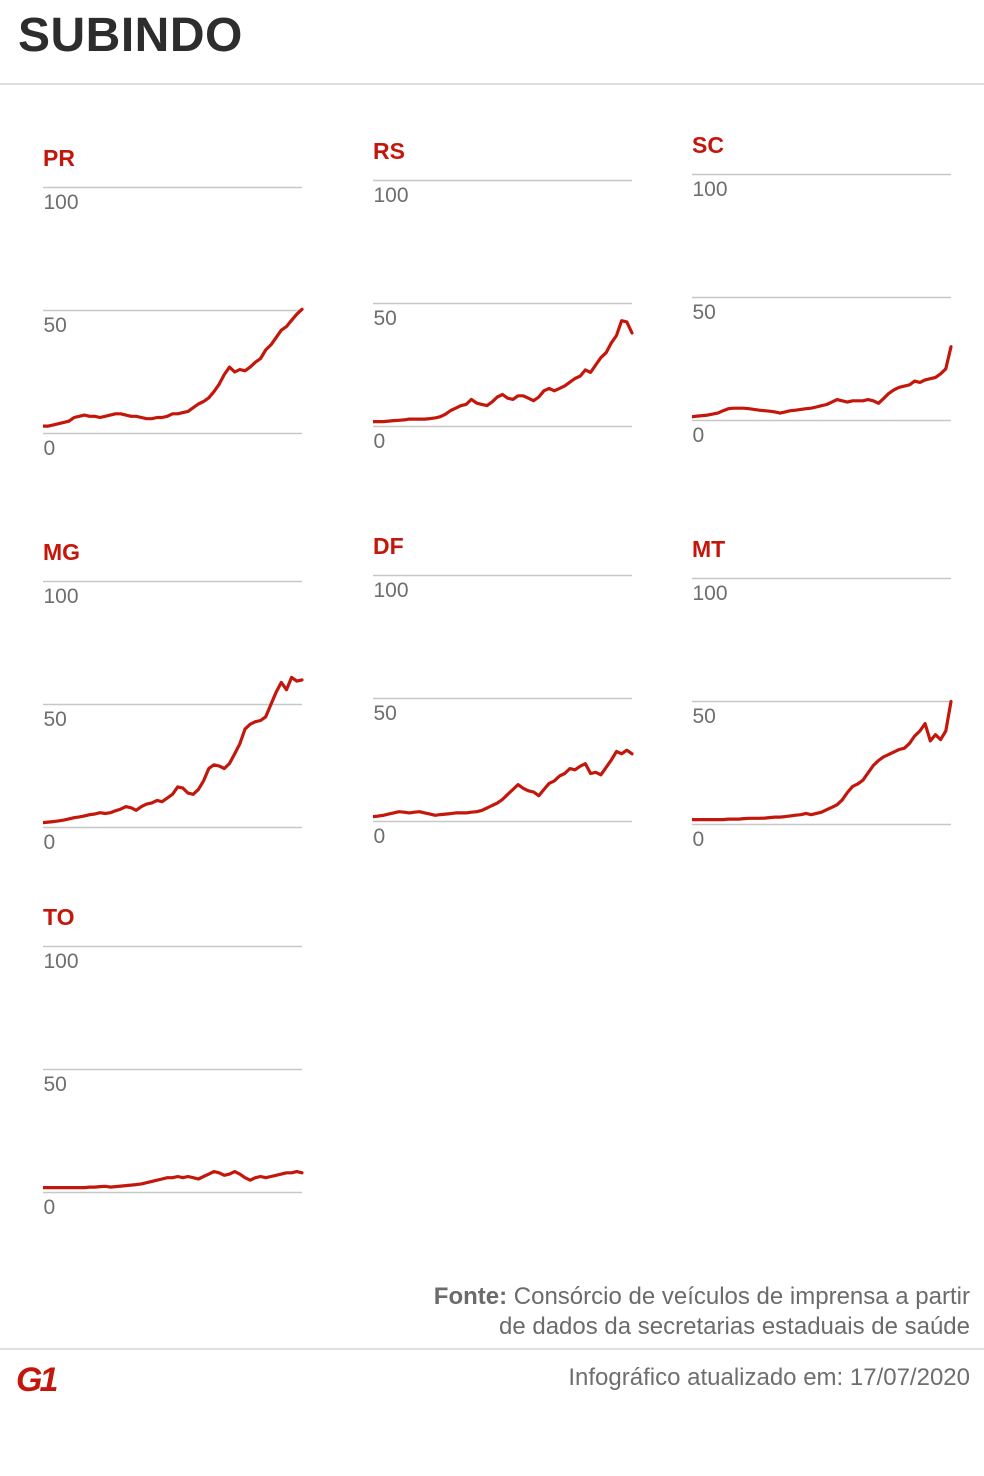 The image size is (984, 1476). I want to click on tick-label-100-df: 100, so click(391, 590).